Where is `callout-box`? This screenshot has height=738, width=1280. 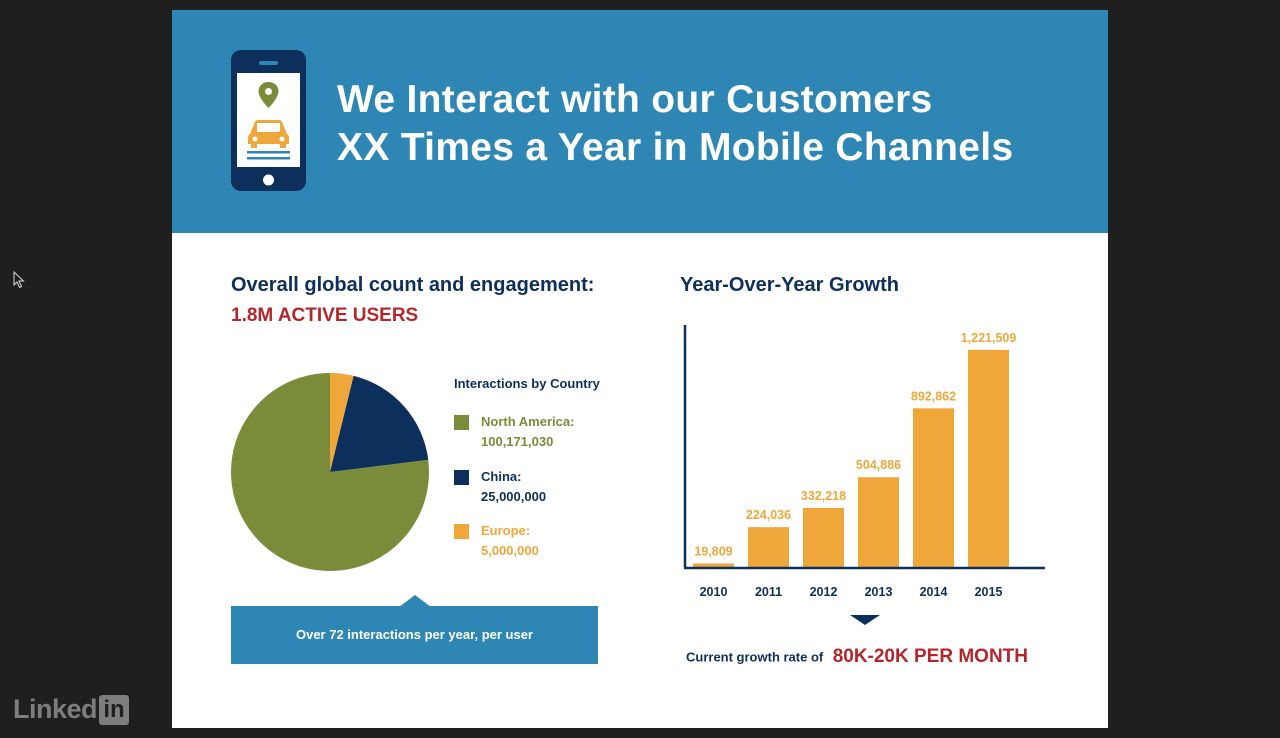
callout-box is located at coordinates (414, 635).